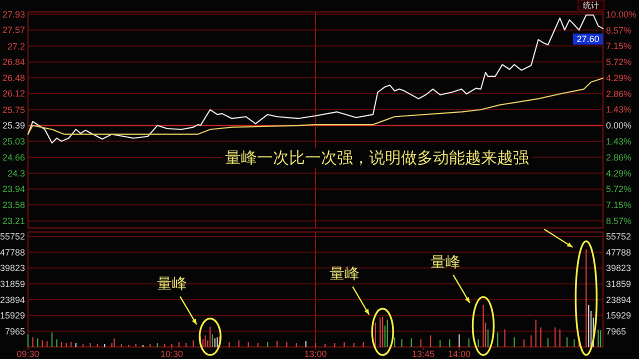  Describe the element at coordinates (588, 39) in the screenshot. I see `annotation: 27.60` at that location.